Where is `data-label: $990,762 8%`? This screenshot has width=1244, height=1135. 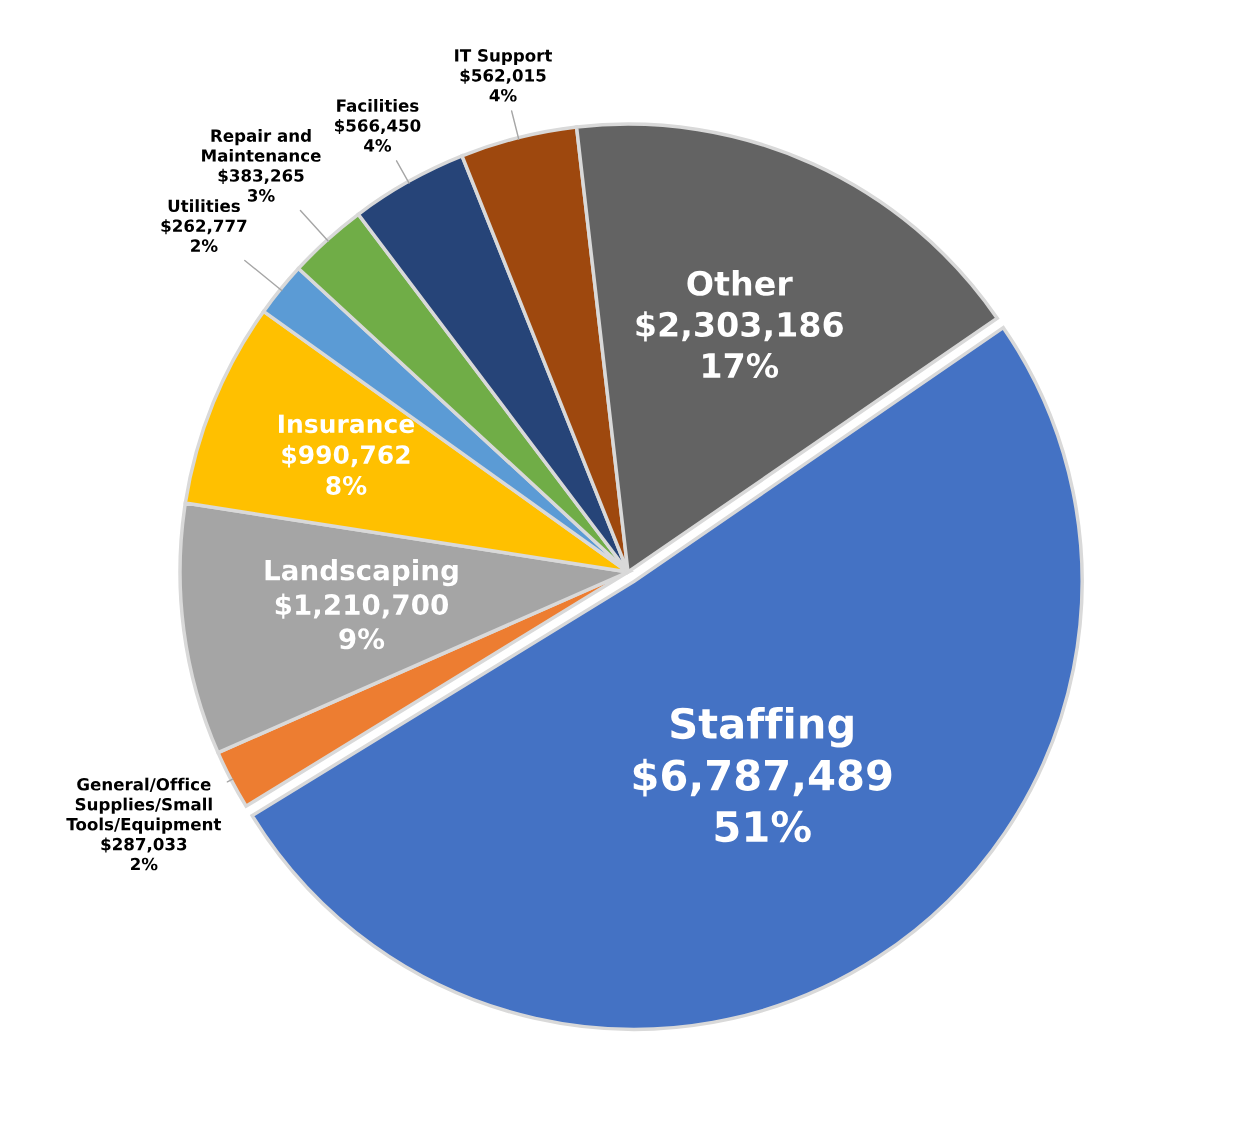
data-label: $990,762 8% is located at coordinates (346, 469).